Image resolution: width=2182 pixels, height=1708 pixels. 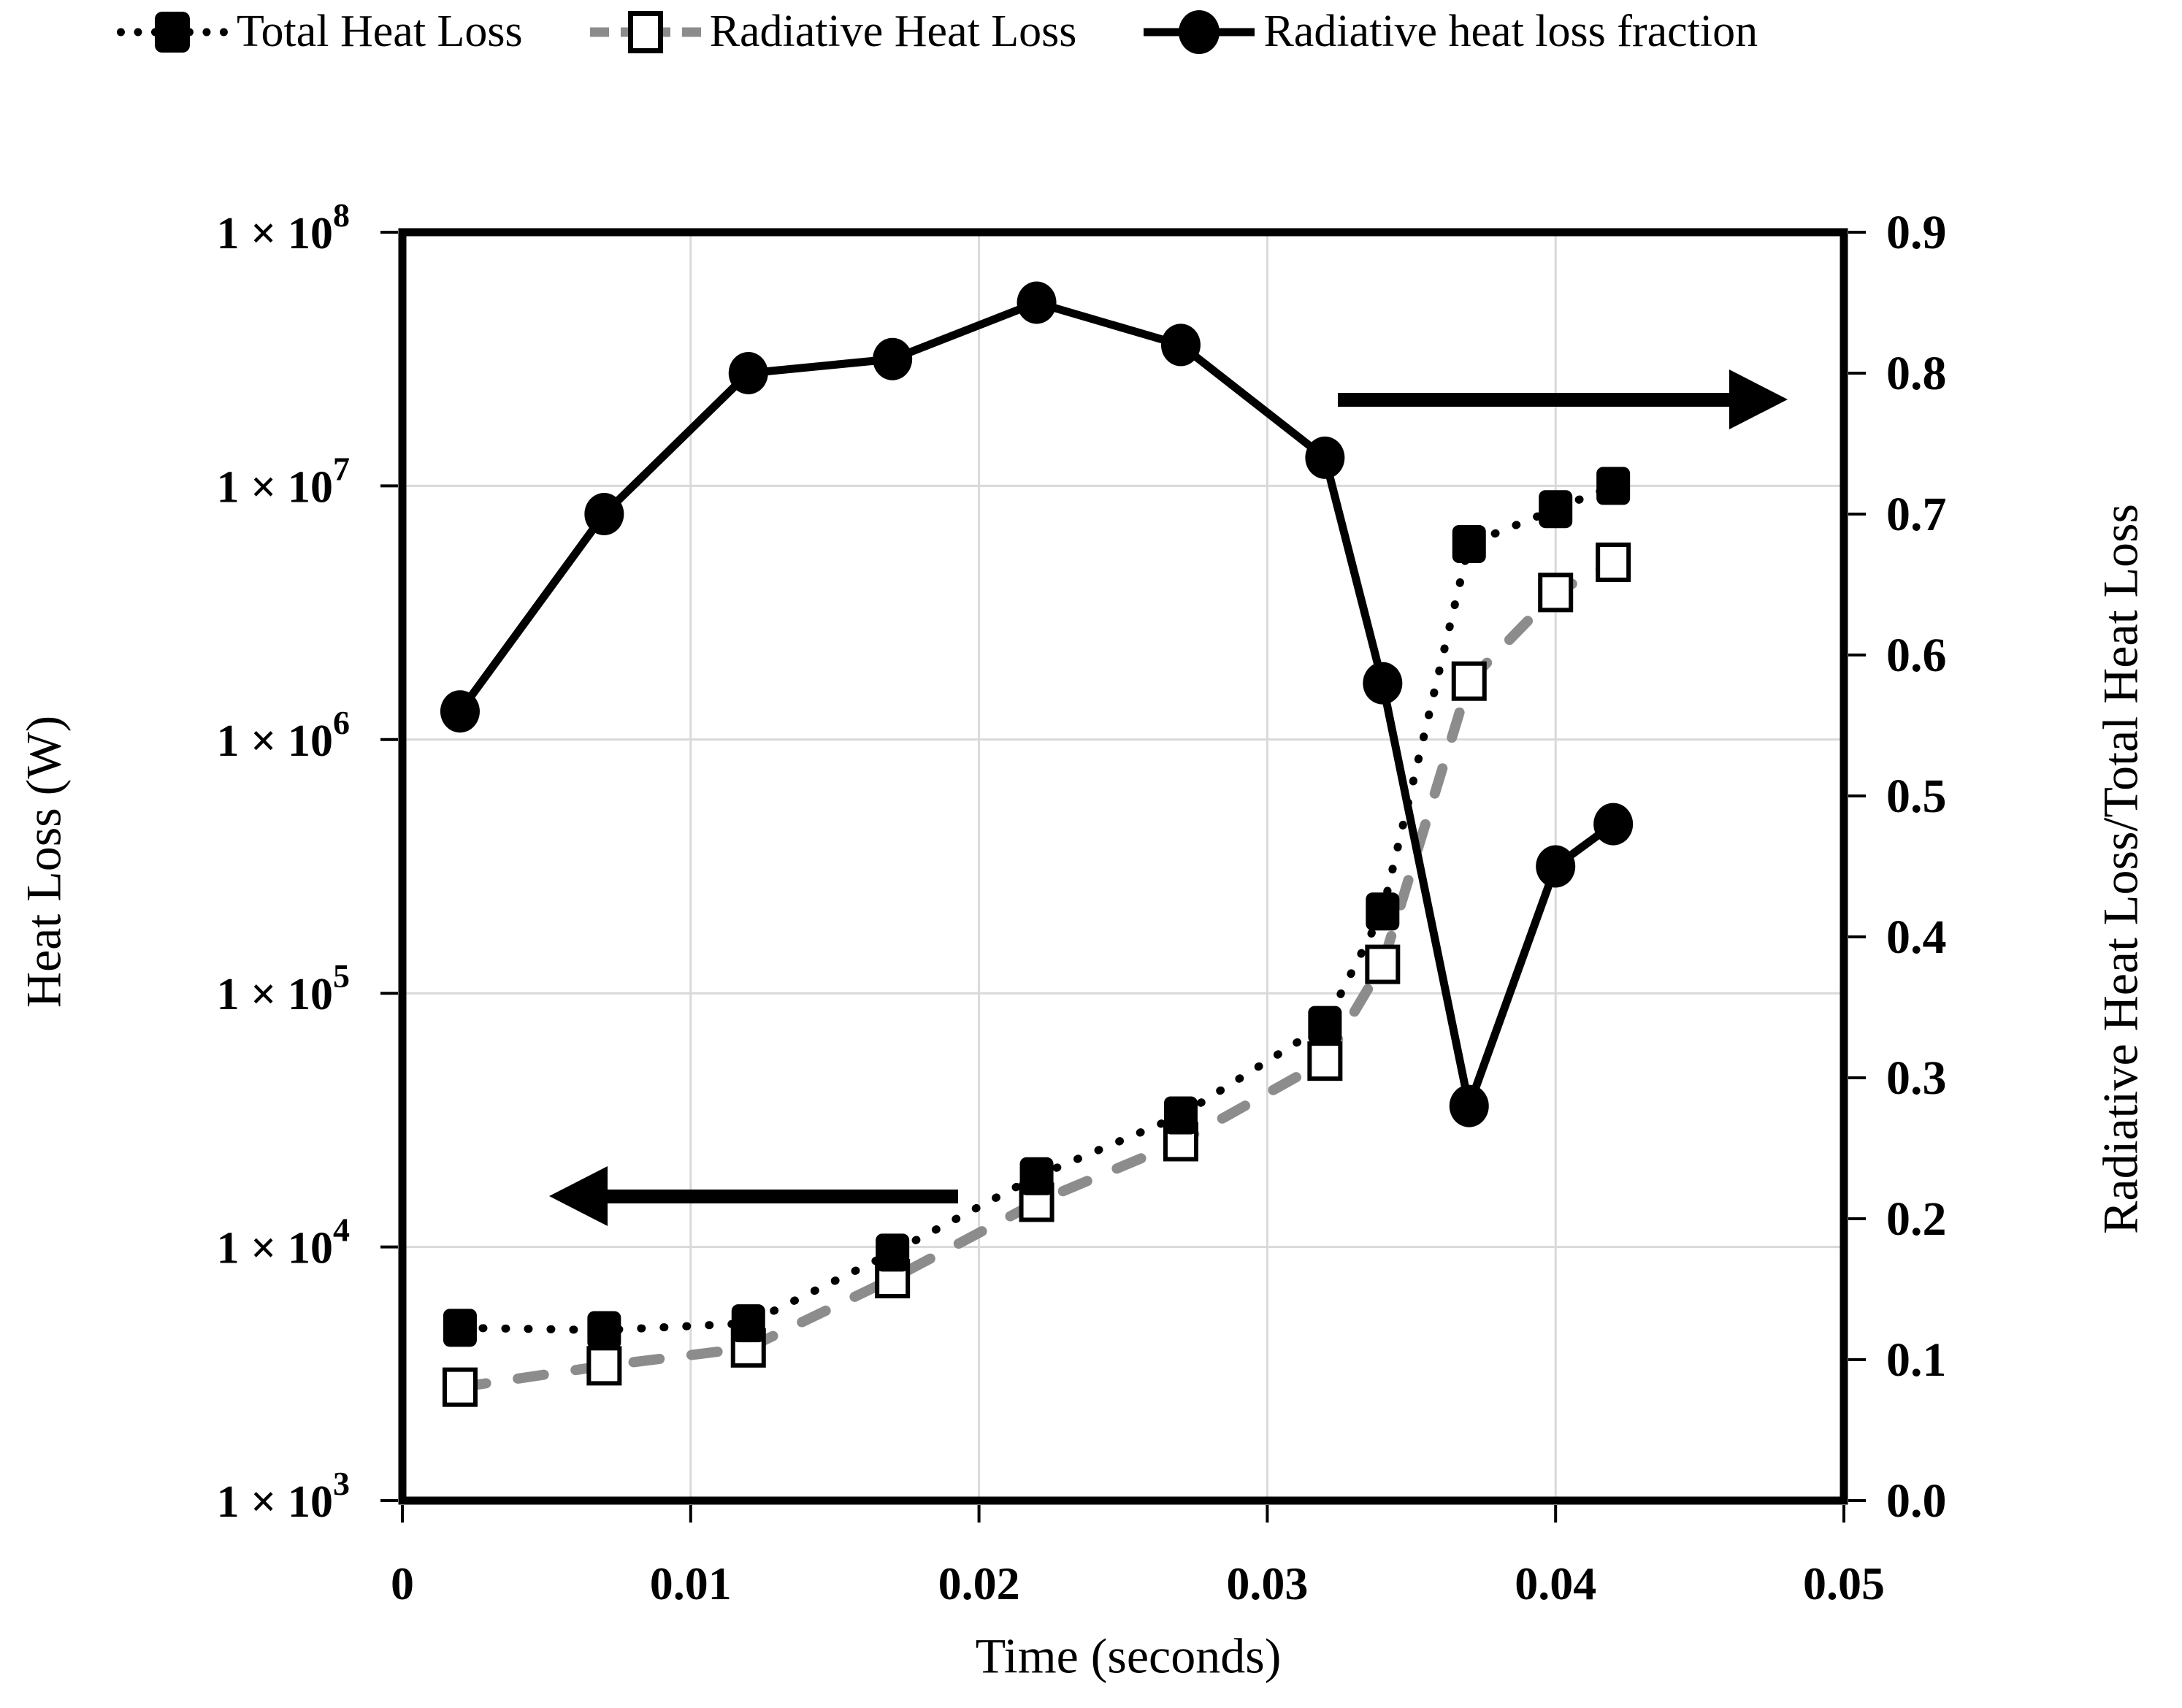 I want to click on legend-label: Radiative heat loss fraction, so click(x=1510, y=31).